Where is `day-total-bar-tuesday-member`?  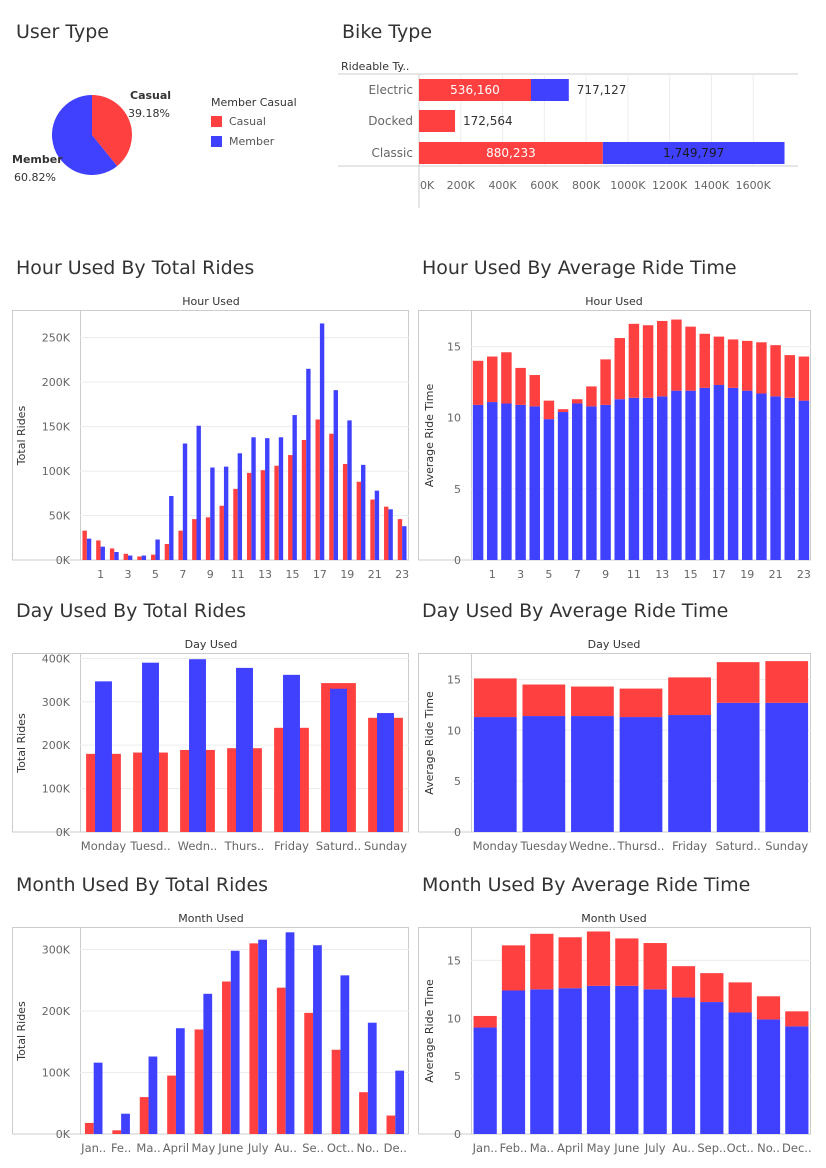 day-total-bar-tuesday-member is located at coordinates (150, 747).